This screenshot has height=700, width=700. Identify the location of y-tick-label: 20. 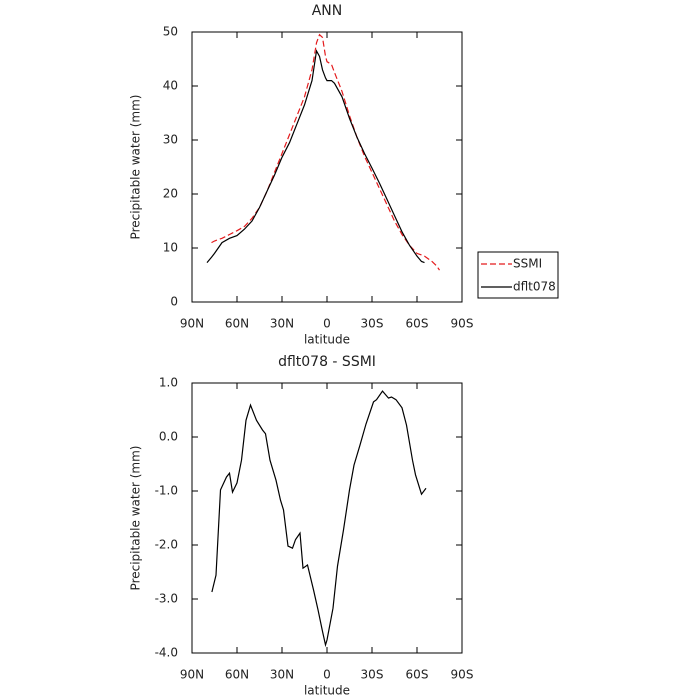
(170, 194).